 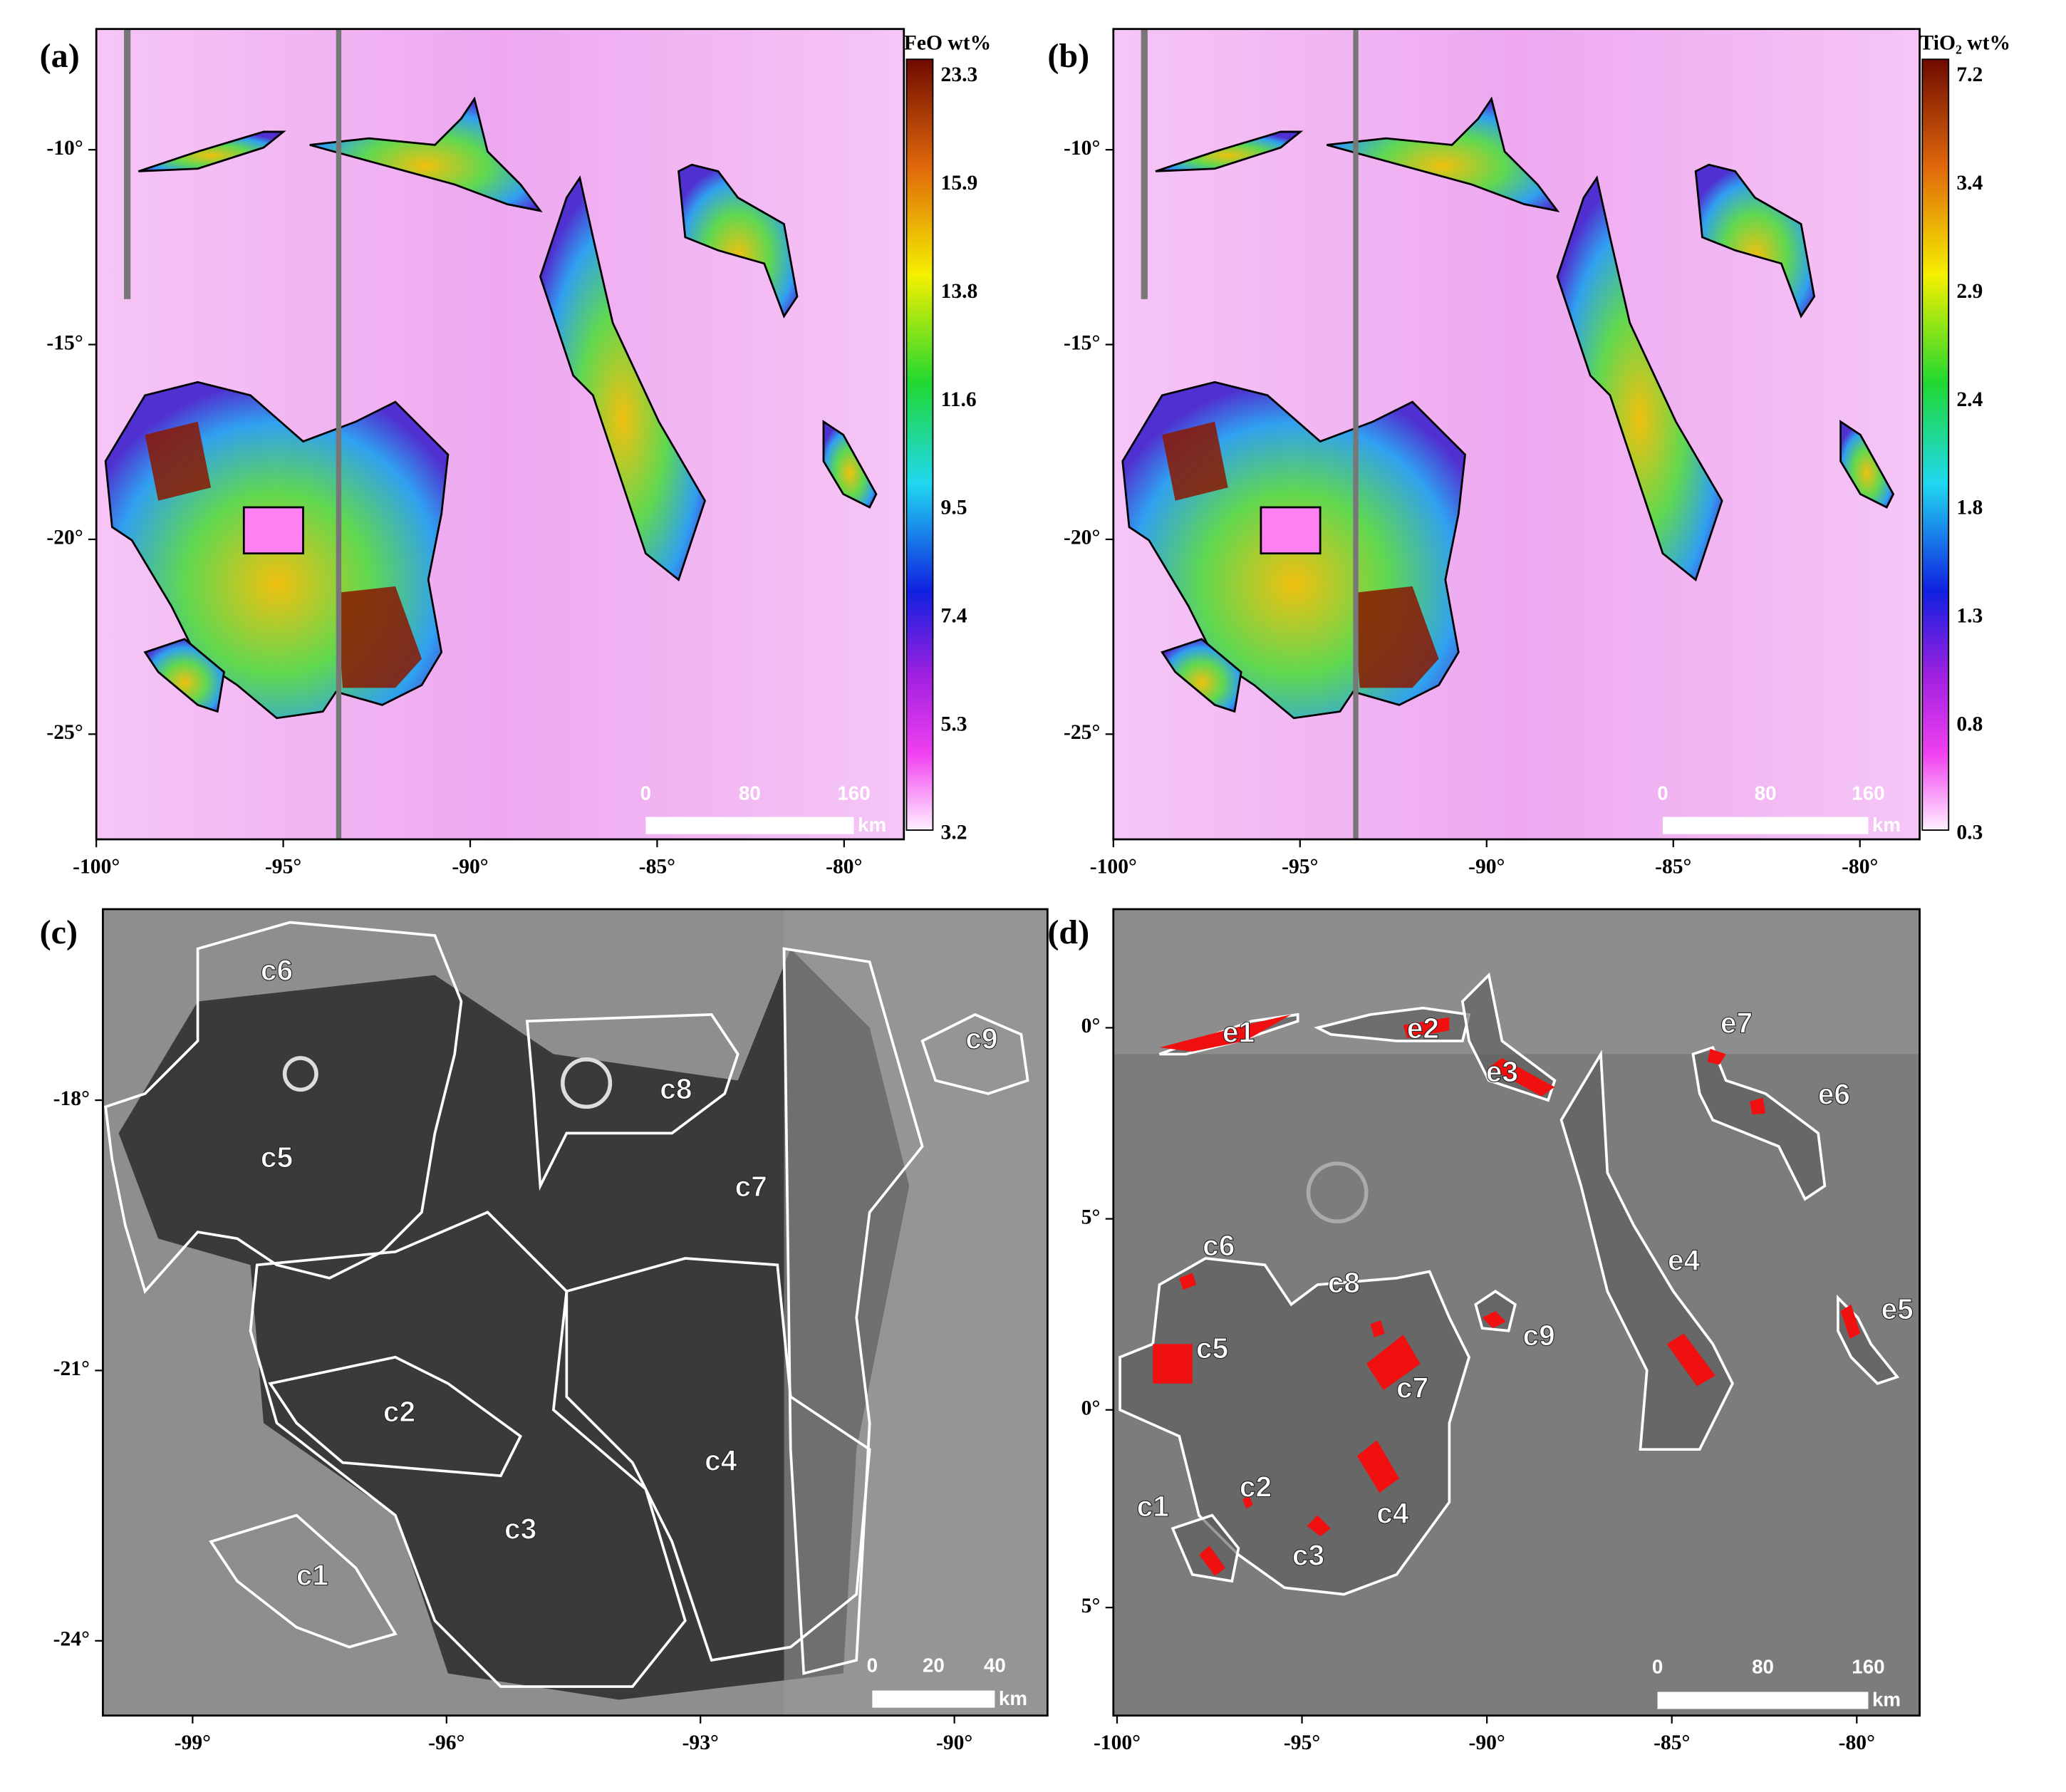 I want to click on colorbar-tick-label: 23.3, so click(x=960, y=74).